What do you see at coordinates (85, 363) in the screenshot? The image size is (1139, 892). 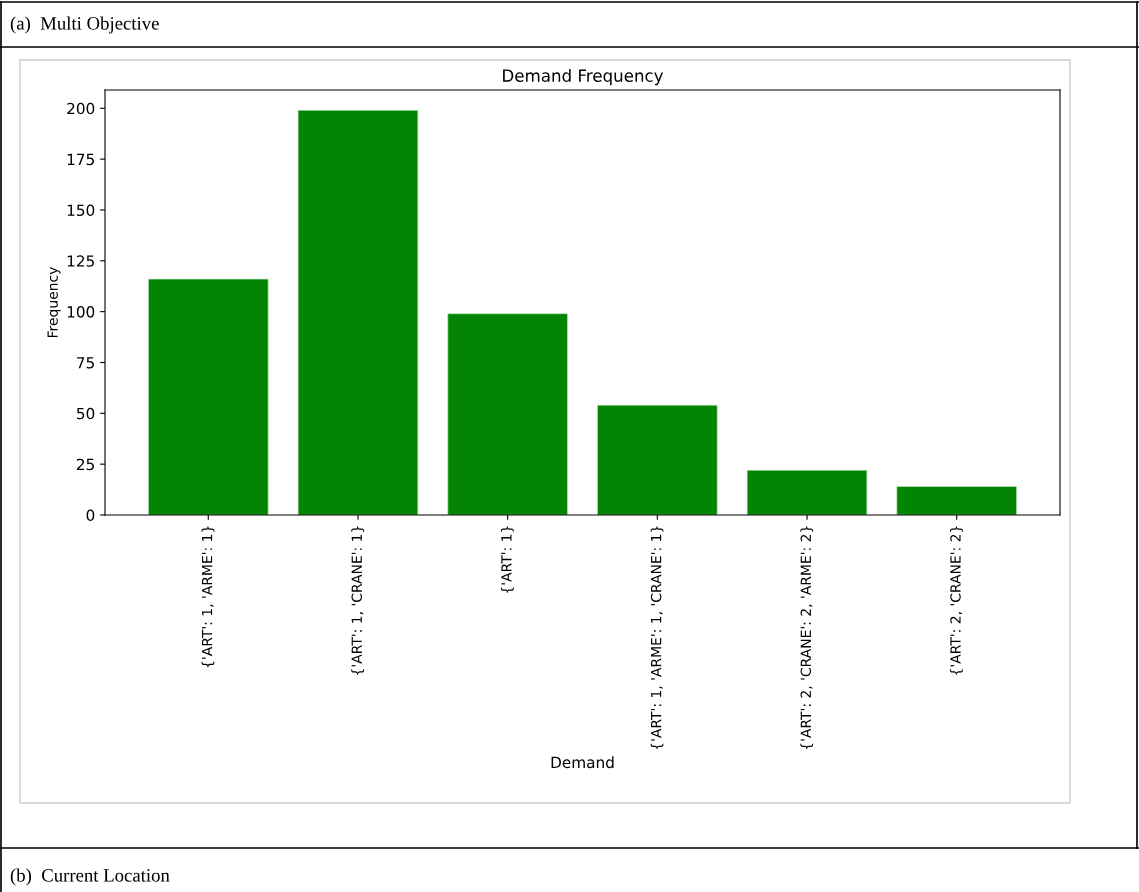 I see `y-tick-label: 75` at bounding box center [85, 363].